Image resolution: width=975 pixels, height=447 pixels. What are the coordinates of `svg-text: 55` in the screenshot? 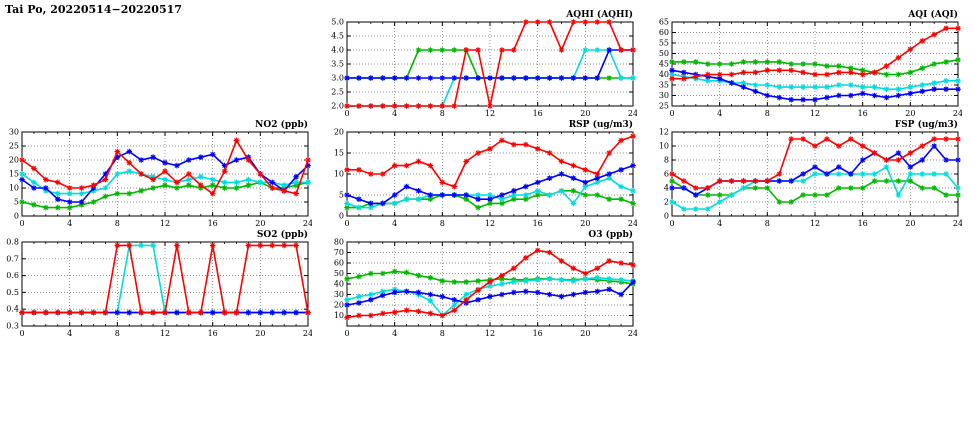 It's located at (664, 43).